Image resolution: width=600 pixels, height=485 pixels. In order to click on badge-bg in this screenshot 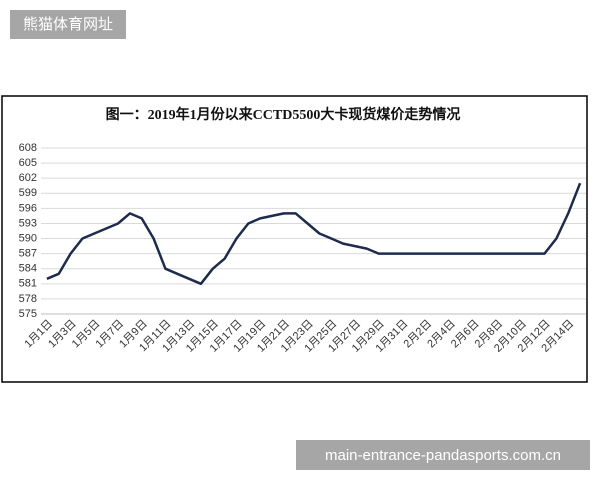, I will do `click(68, 24)`.